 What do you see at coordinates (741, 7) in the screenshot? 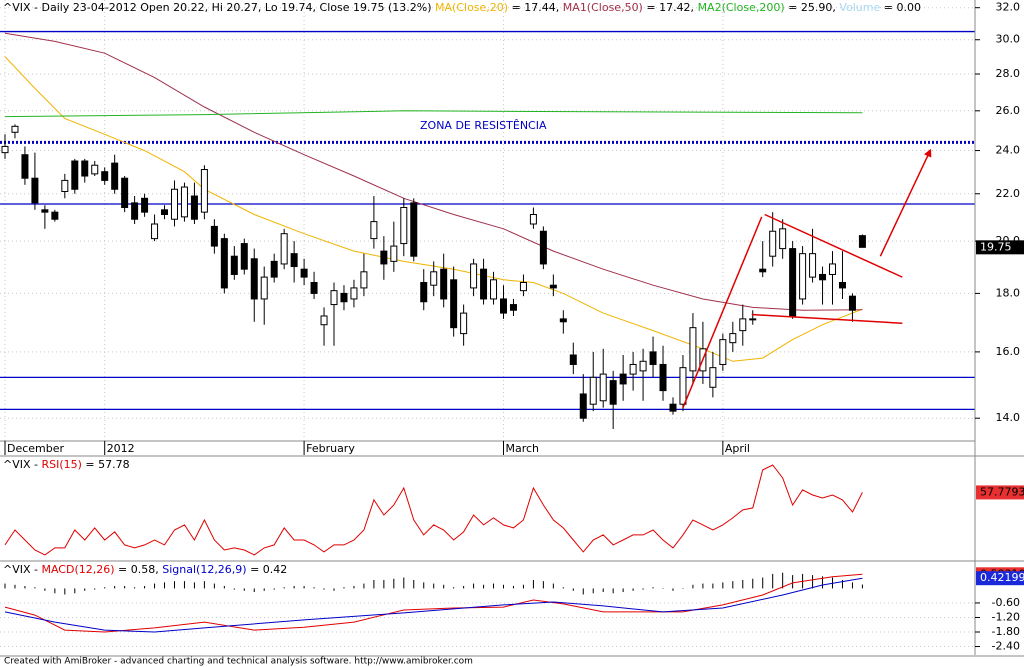
I see `legend-entry: MA2(Close,200)` at bounding box center [741, 7].